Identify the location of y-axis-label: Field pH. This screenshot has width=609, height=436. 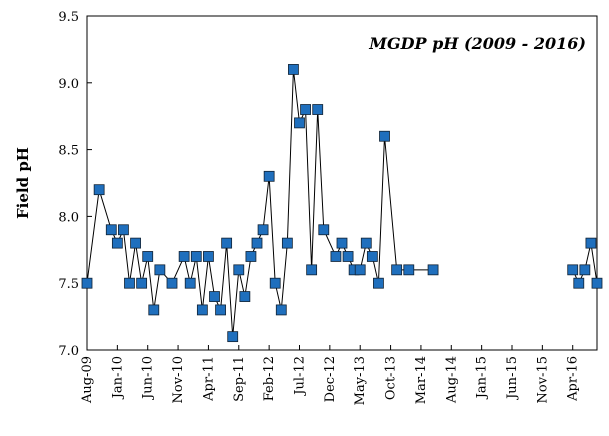
(23, 183).